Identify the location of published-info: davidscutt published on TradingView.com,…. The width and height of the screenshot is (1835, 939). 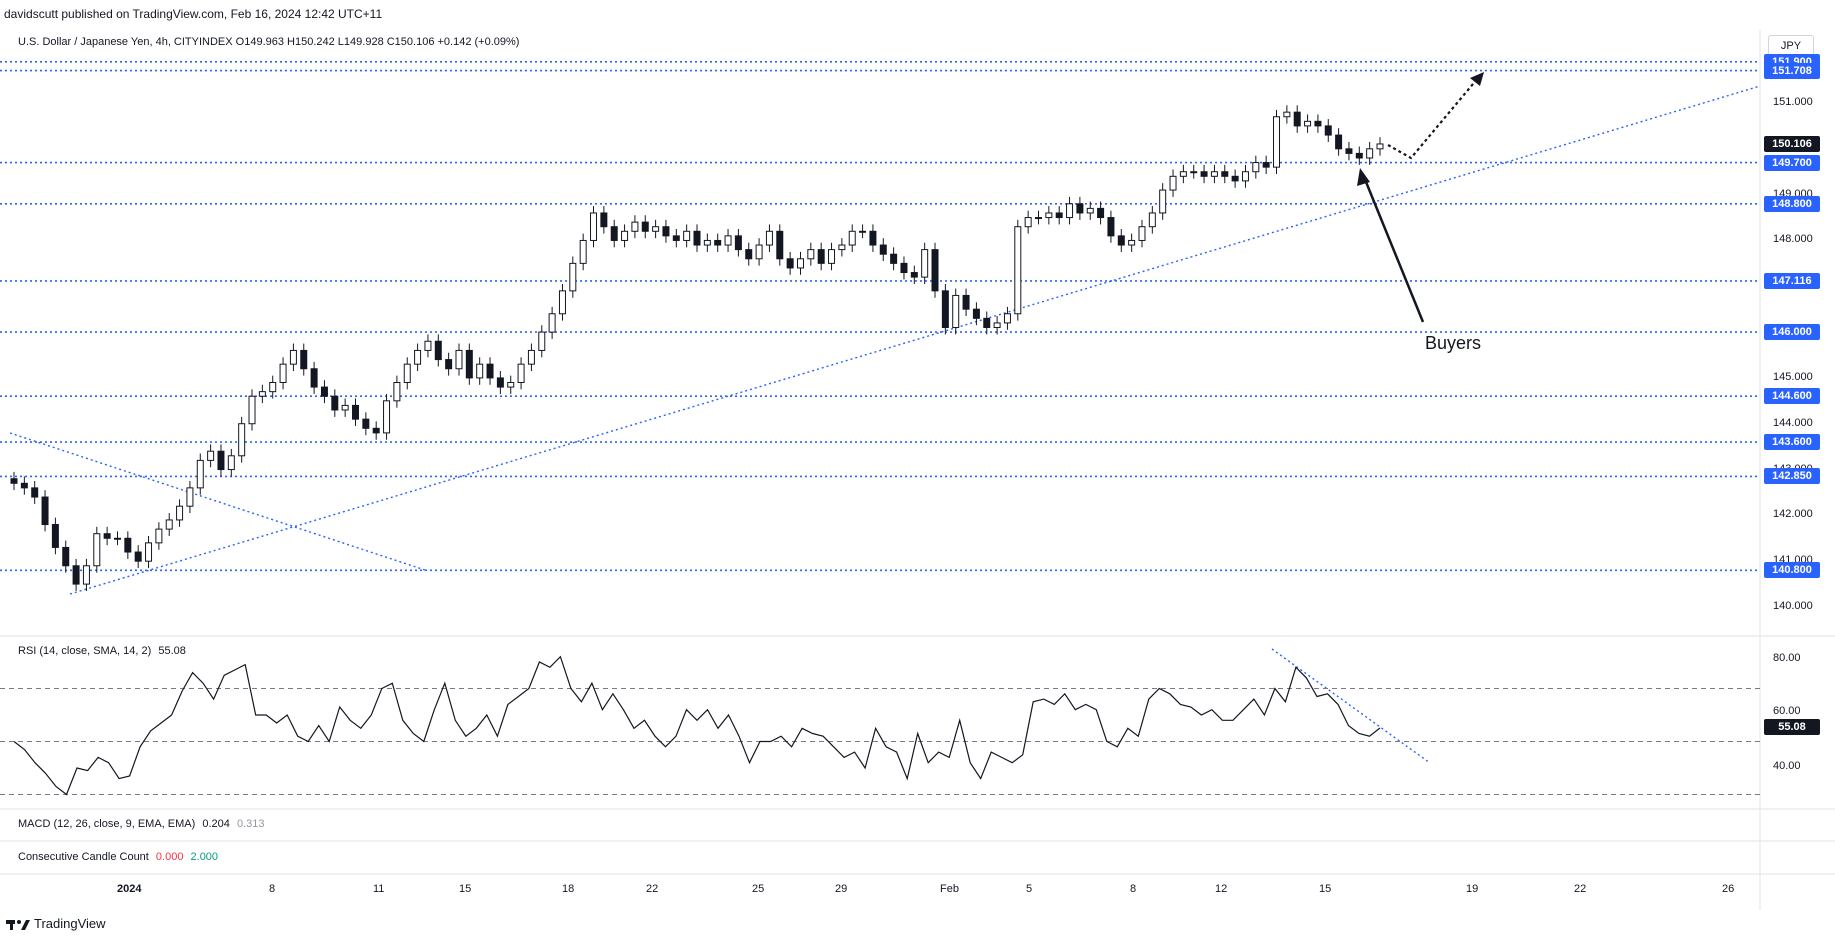
(193, 14).